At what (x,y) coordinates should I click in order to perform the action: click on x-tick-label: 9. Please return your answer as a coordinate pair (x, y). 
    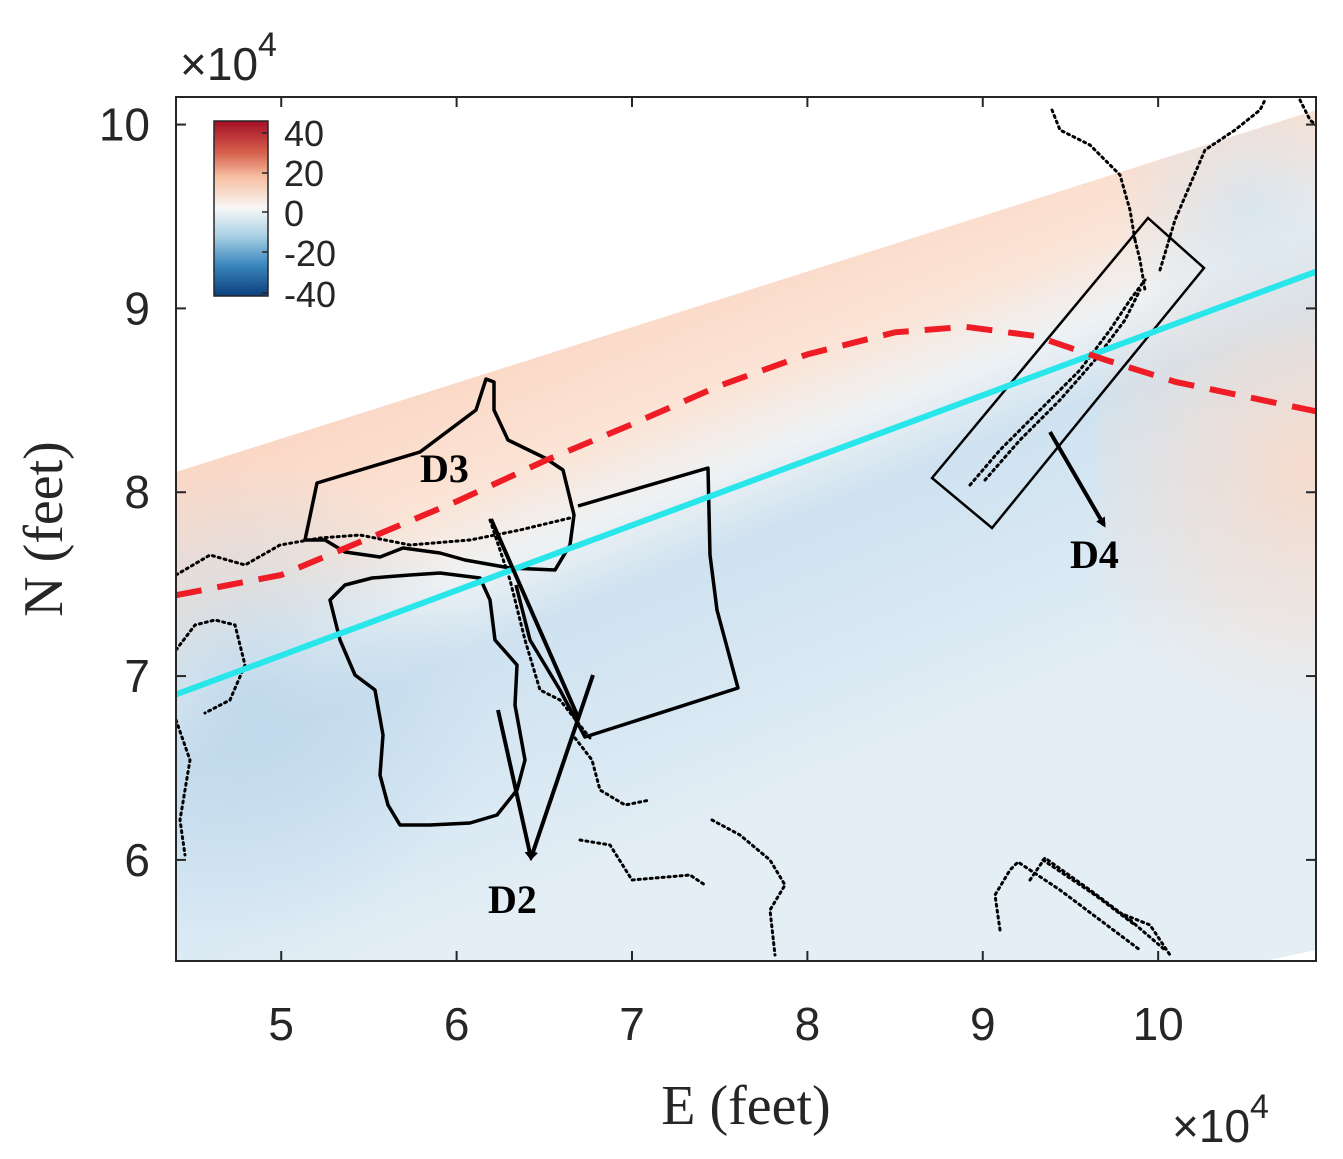
    Looking at the image, I should click on (983, 1024).